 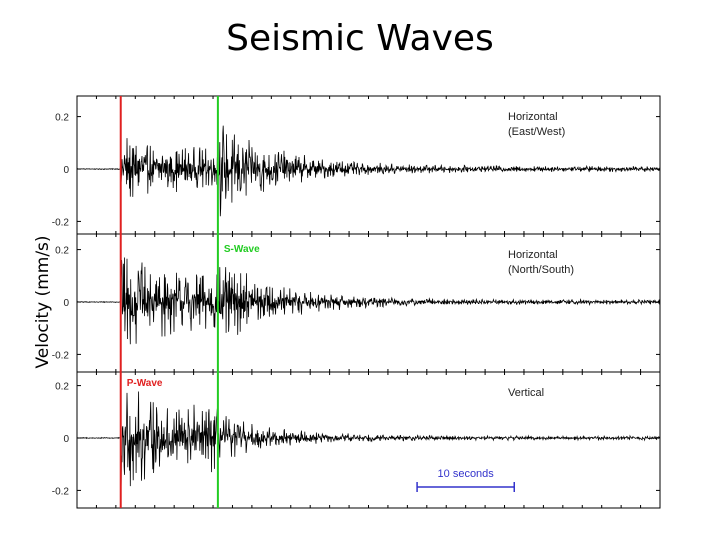 I want to click on panel-label: Vertical, so click(x=526, y=393).